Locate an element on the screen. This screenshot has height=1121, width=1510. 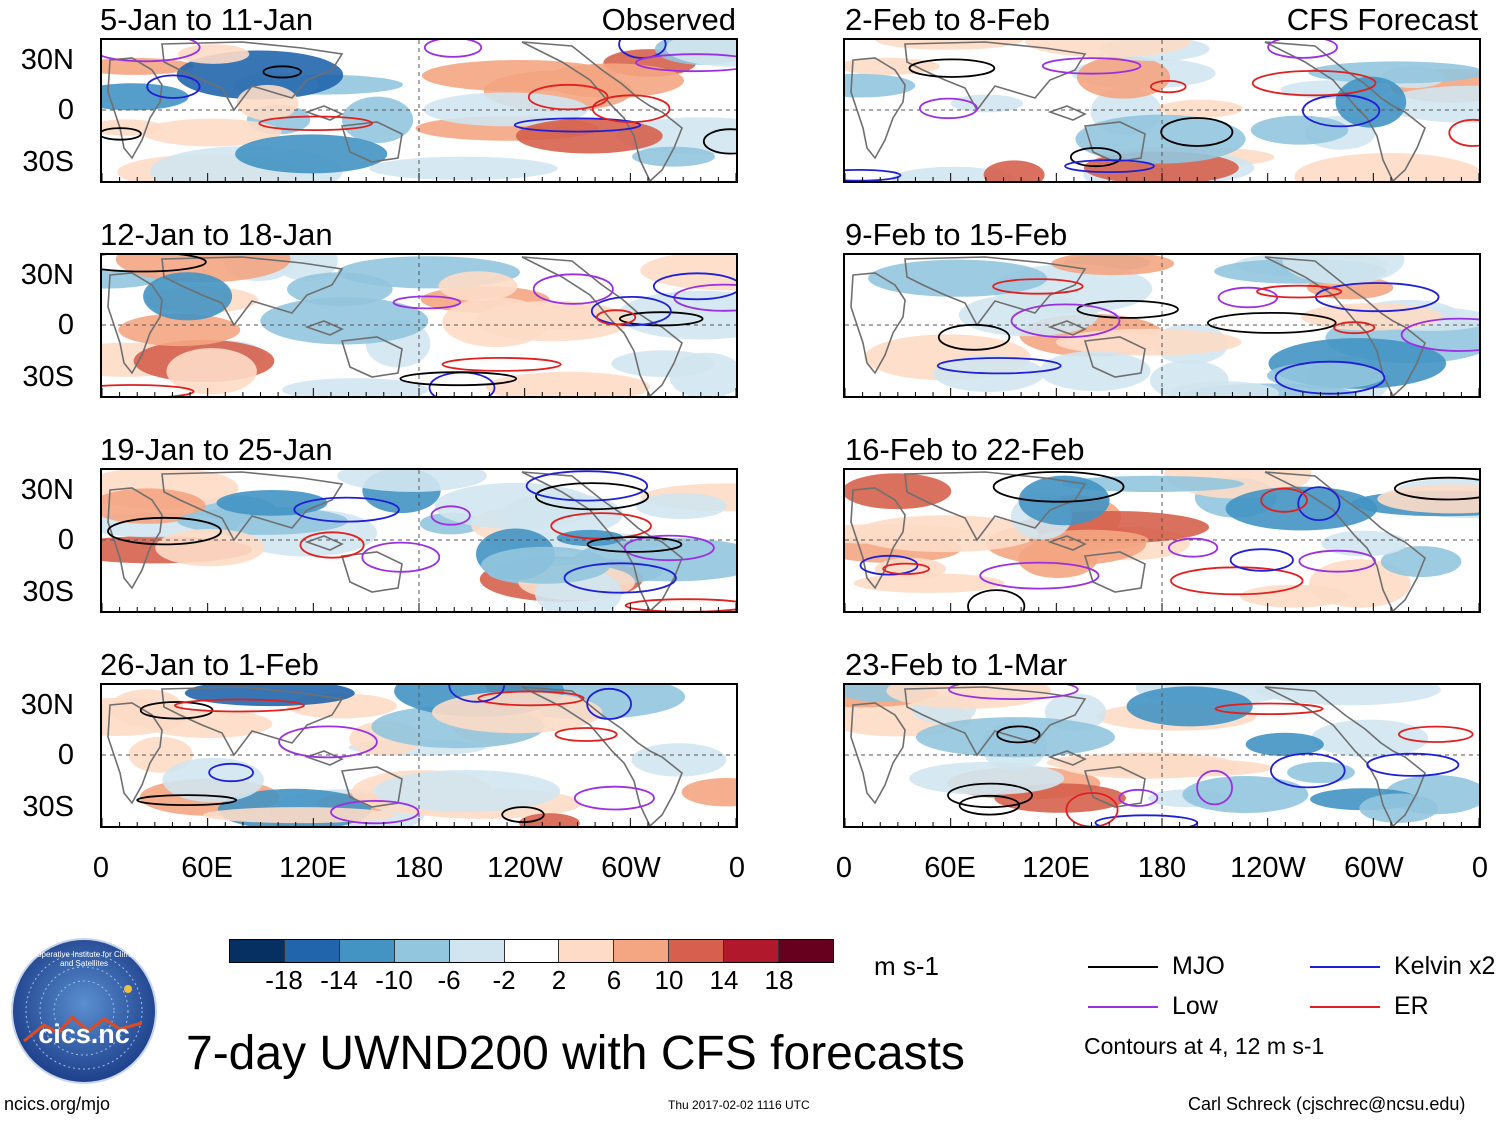
colorbar-label: 10 is located at coordinates (669, 980).